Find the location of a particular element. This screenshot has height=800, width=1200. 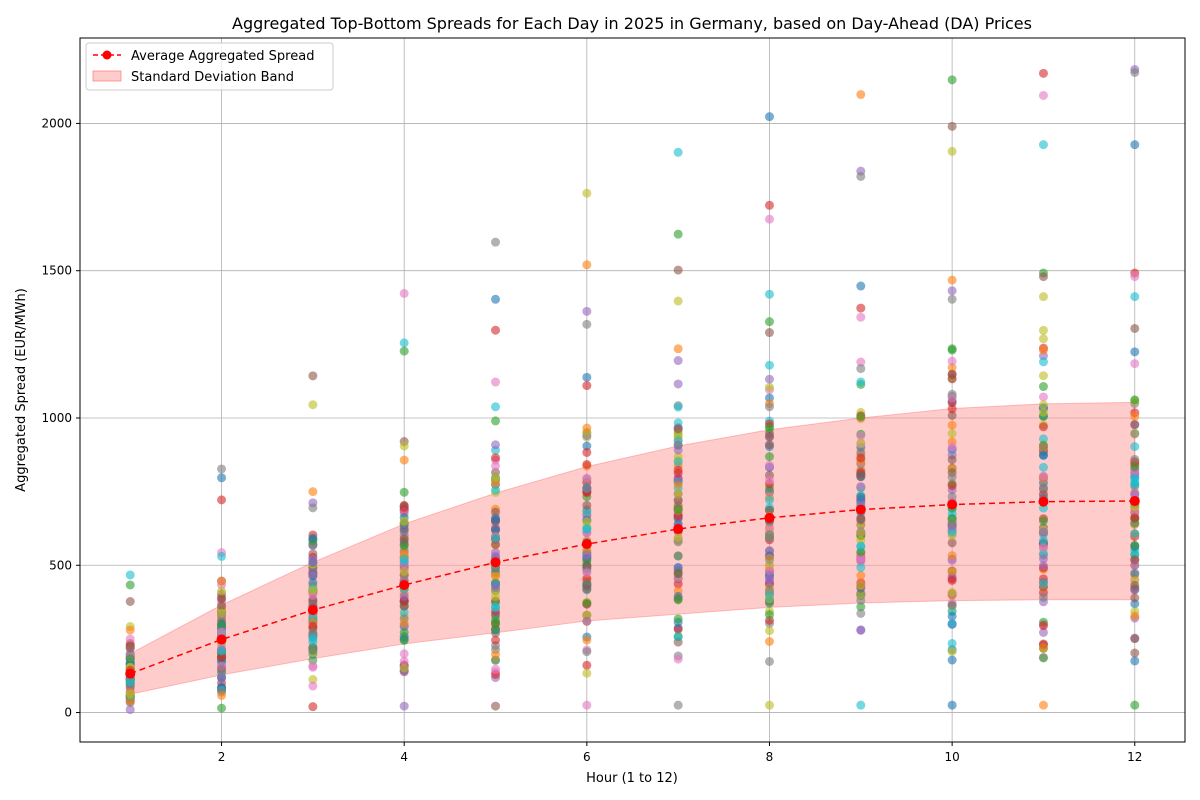

legend-band-swatch is located at coordinates (107, 76).